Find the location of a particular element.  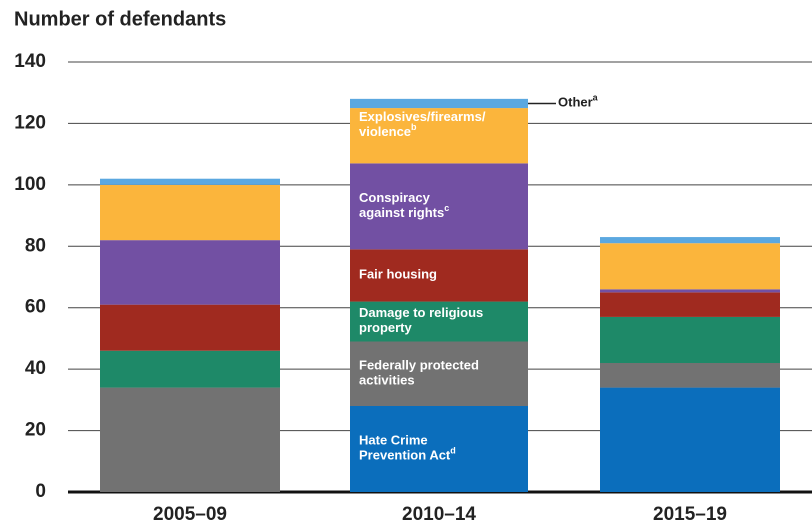

label-line: Conspiracy is located at coordinates (395, 197).